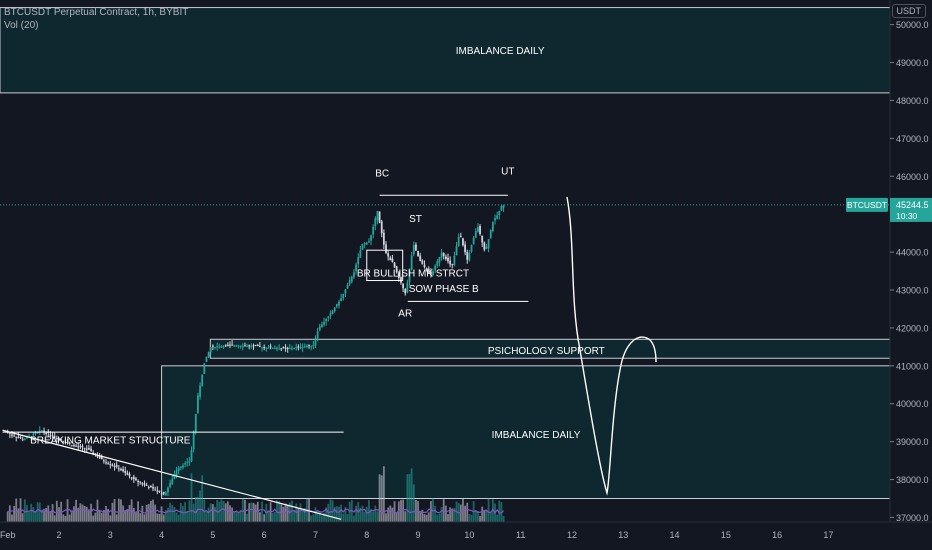 This screenshot has width=932, height=550. What do you see at coordinates (110, 441) in the screenshot?
I see `annotation-7: BREAKING MARKET STRUCTURE` at bounding box center [110, 441].